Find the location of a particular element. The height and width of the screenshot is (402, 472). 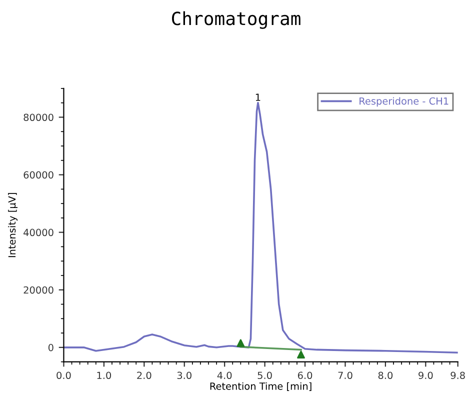

x-tick-label: 0.0 is located at coordinates (63, 376).